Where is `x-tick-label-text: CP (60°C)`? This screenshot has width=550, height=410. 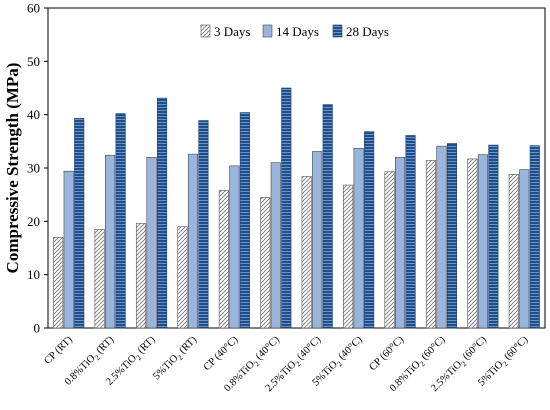 x-tick-label-text: CP (60°C) is located at coordinates (386, 353).